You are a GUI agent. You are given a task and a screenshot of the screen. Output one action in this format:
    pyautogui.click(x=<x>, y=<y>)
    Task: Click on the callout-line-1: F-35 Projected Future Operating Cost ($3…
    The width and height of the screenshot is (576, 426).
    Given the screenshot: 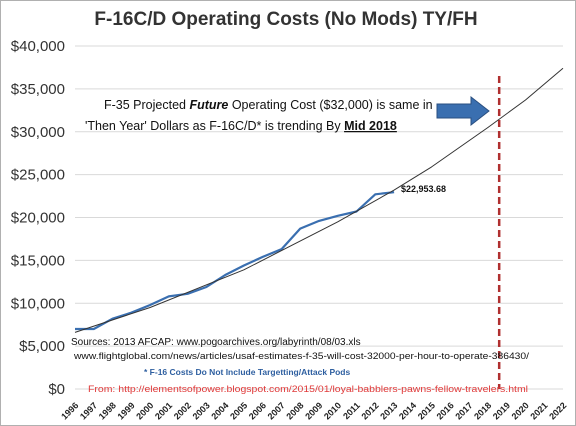 What is the action you would take?
    pyautogui.click(x=268, y=105)
    